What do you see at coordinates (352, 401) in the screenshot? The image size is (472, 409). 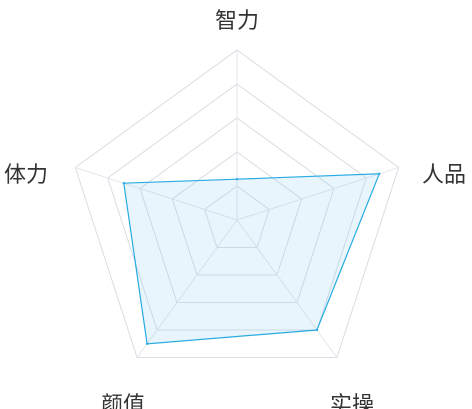 I see `axis-label-2: 实操` at bounding box center [352, 401].